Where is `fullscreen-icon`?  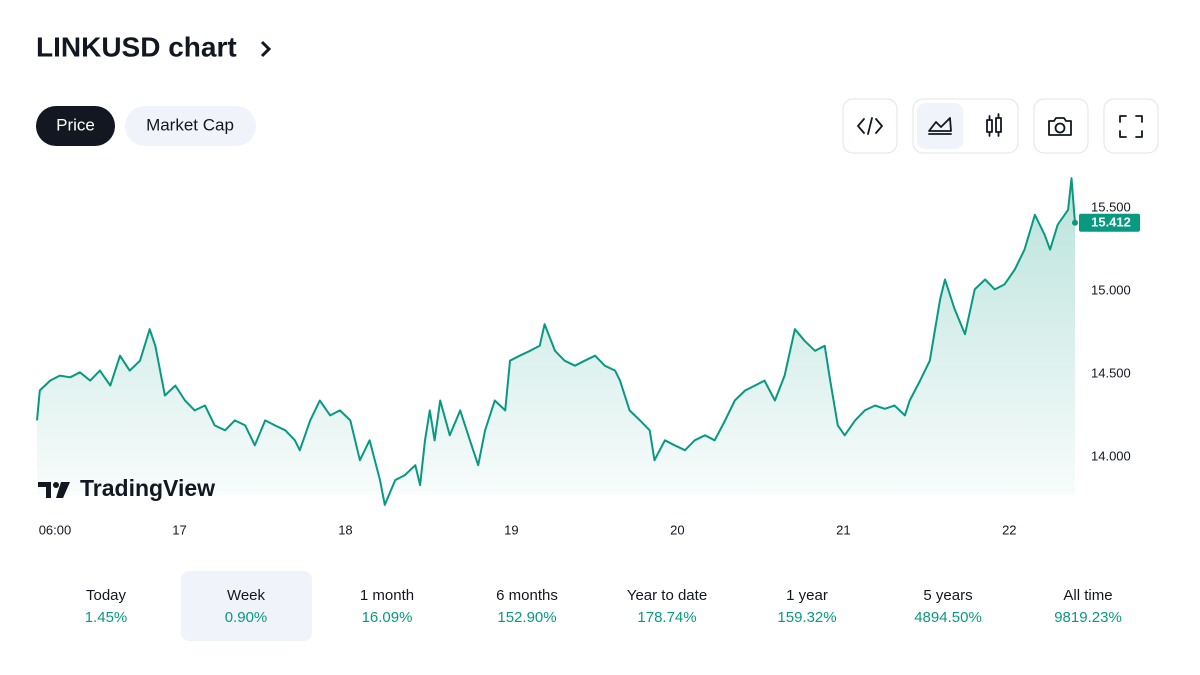 fullscreen-icon is located at coordinates (1131, 126).